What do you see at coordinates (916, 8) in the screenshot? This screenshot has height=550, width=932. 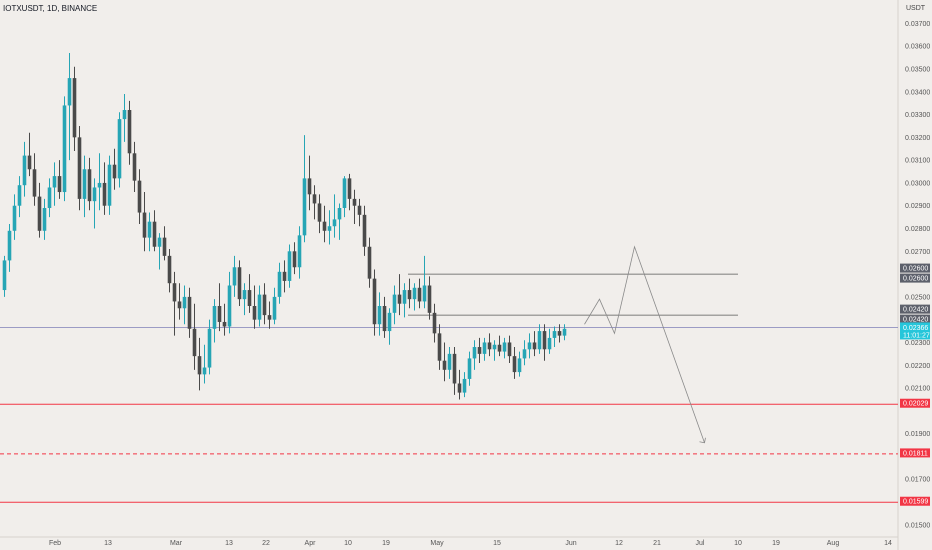 I see `currency-label: USDT` at bounding box center [916, 8].